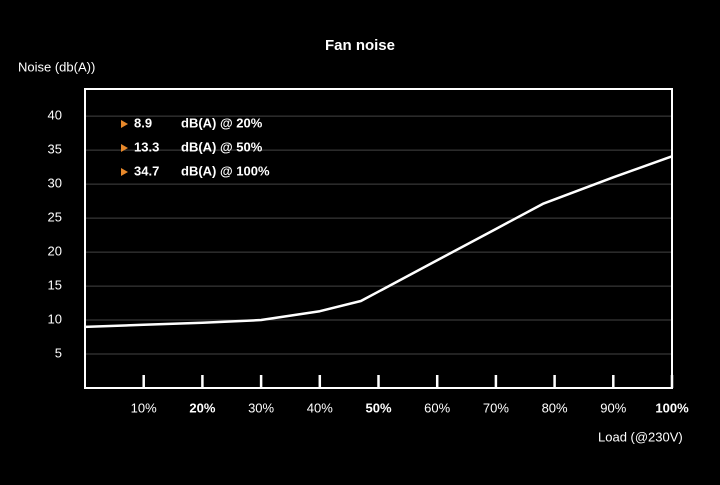 The width and height of the screenshot is (720, 485). Describe the element at coordinates (437, 407) in the screenshot. I see `x-tick-label: 60%` at that location.